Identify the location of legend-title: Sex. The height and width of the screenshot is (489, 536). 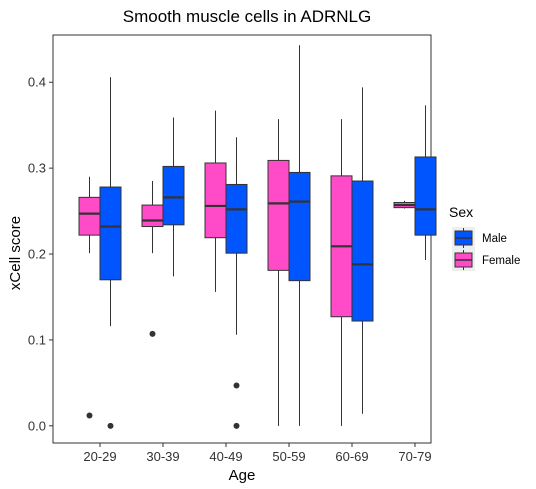
(461, 212).